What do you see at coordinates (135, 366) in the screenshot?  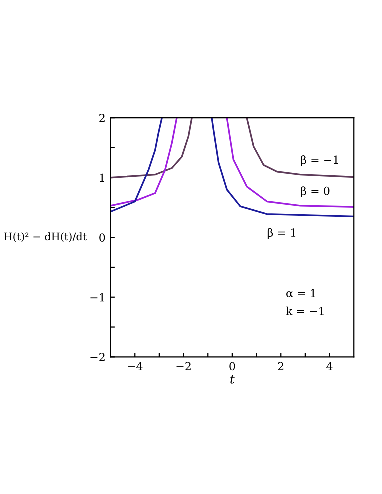 I see `x-tick-label: −4` at bounding box center [135, 366].